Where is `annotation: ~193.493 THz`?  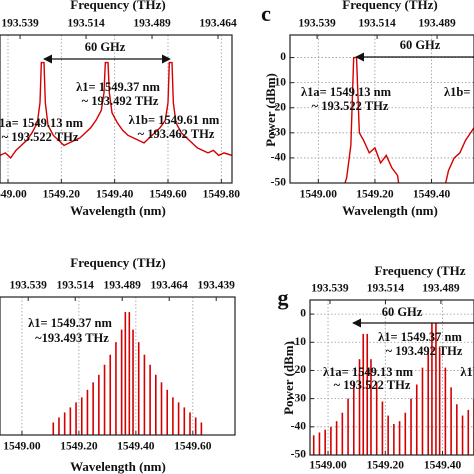
annotation: ~193.493 THz is located at coordinates (72, 338).